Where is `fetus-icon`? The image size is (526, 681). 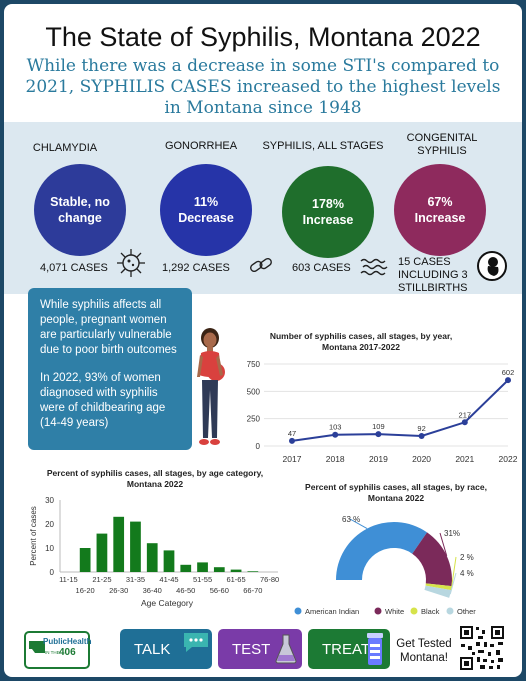
fetus-icon is located at coordinates (492, 266).